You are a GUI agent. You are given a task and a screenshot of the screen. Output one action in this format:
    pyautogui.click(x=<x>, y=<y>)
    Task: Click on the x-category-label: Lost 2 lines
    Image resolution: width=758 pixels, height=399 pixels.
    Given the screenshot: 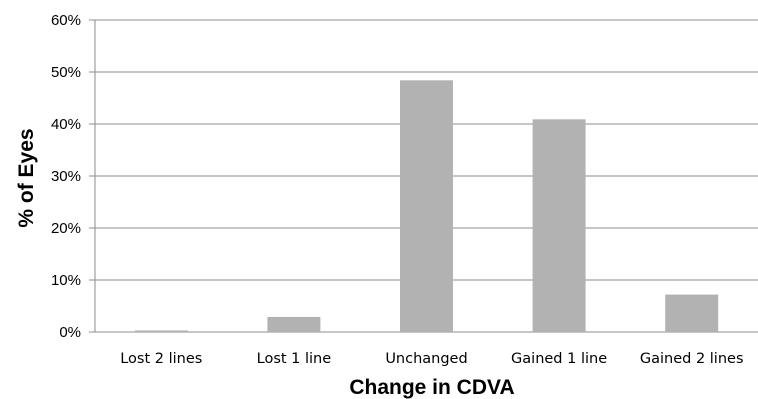 What is the action you would take?
    pyautogui.click(x=161, y=359)
    